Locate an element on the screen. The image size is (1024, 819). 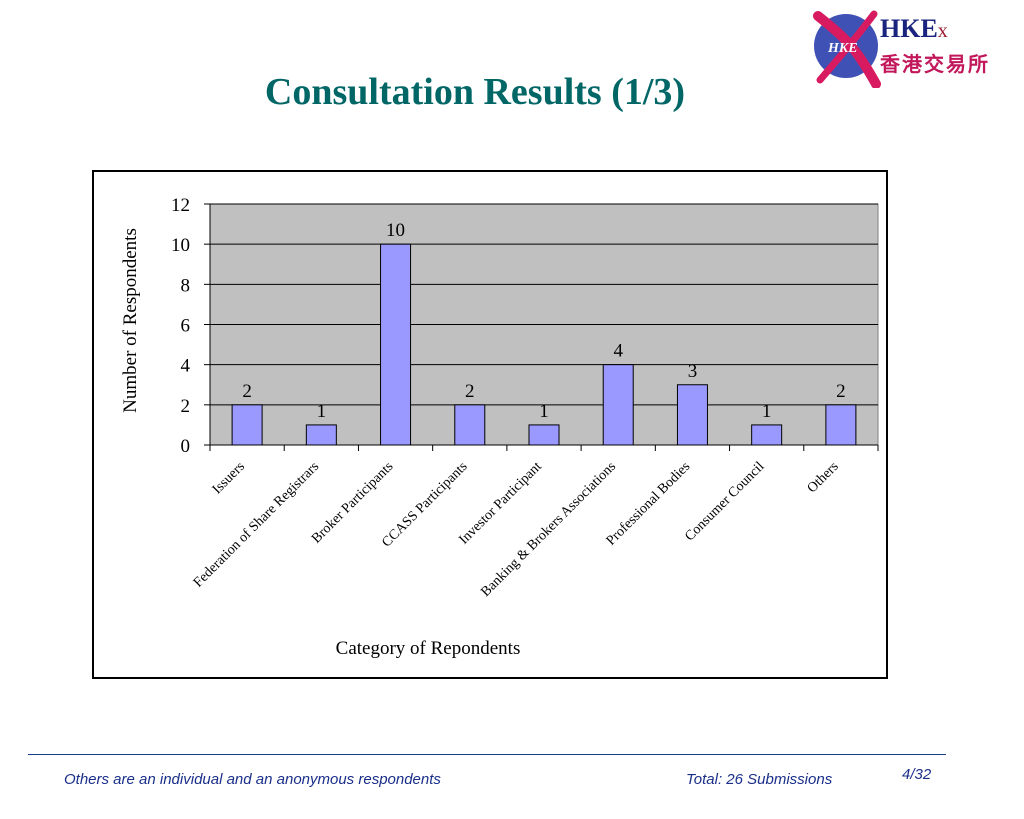
logo-wordmark-main: HKE is located at coordinates (909, 28).